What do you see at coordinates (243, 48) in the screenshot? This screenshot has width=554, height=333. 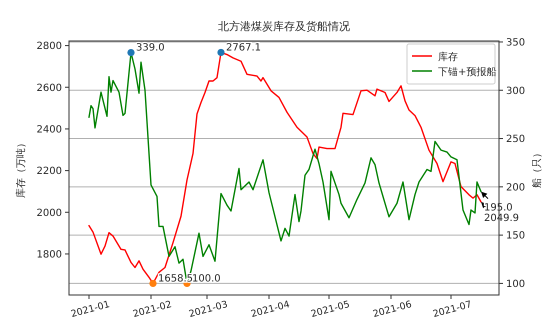 I see `data-label: 2767.1` at bounding box center [243, 48].